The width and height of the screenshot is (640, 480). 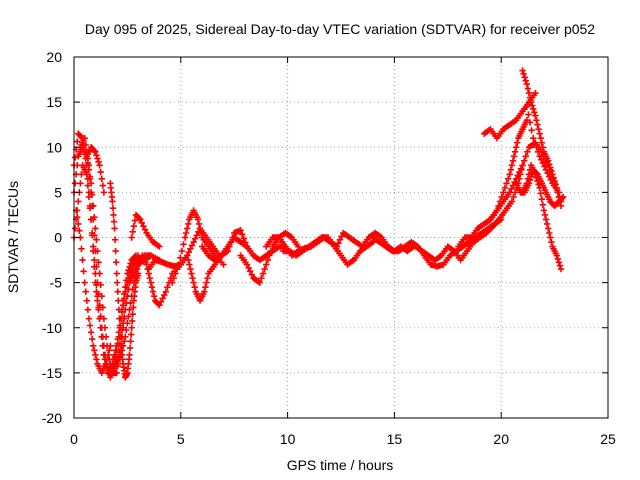 What do you see at coordinates (58, 238) in the screenshot?
I see `y-tick-label: 0` at bounding box center [58, 238].